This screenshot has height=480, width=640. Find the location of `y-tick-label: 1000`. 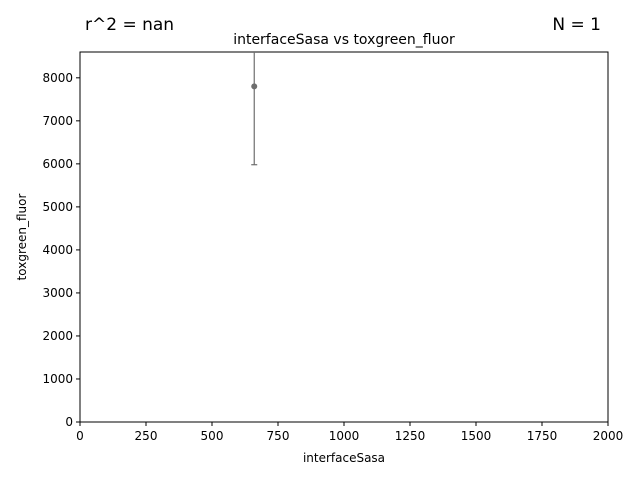

y-tick-label: 1000 is located at coordinates (57, 379).